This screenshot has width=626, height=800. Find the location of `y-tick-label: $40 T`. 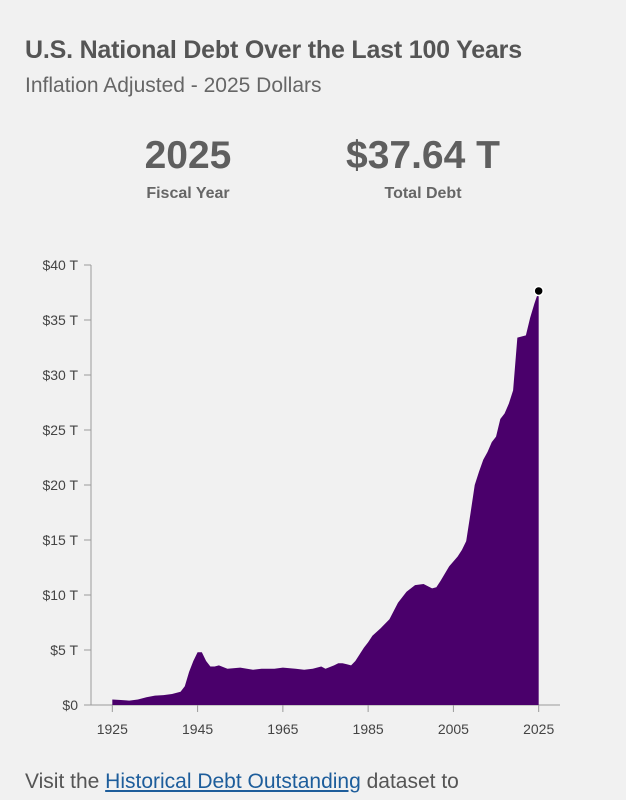

y-tick-label: $40 T is located at coordinates (60, 265).